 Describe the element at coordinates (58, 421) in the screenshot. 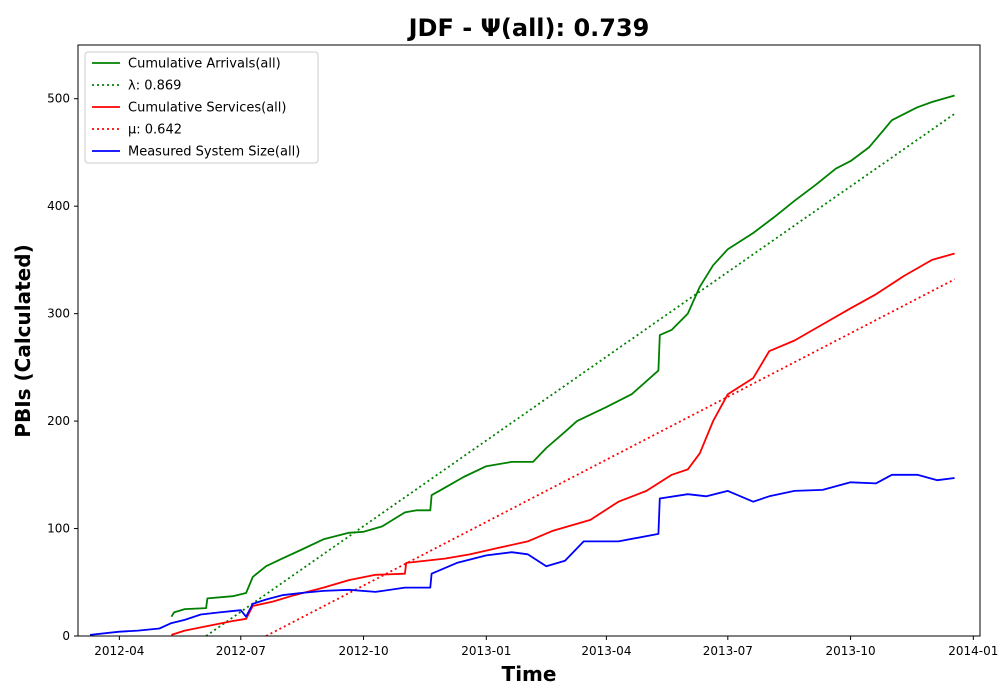

I see `y-tick-label: 200` at that location.